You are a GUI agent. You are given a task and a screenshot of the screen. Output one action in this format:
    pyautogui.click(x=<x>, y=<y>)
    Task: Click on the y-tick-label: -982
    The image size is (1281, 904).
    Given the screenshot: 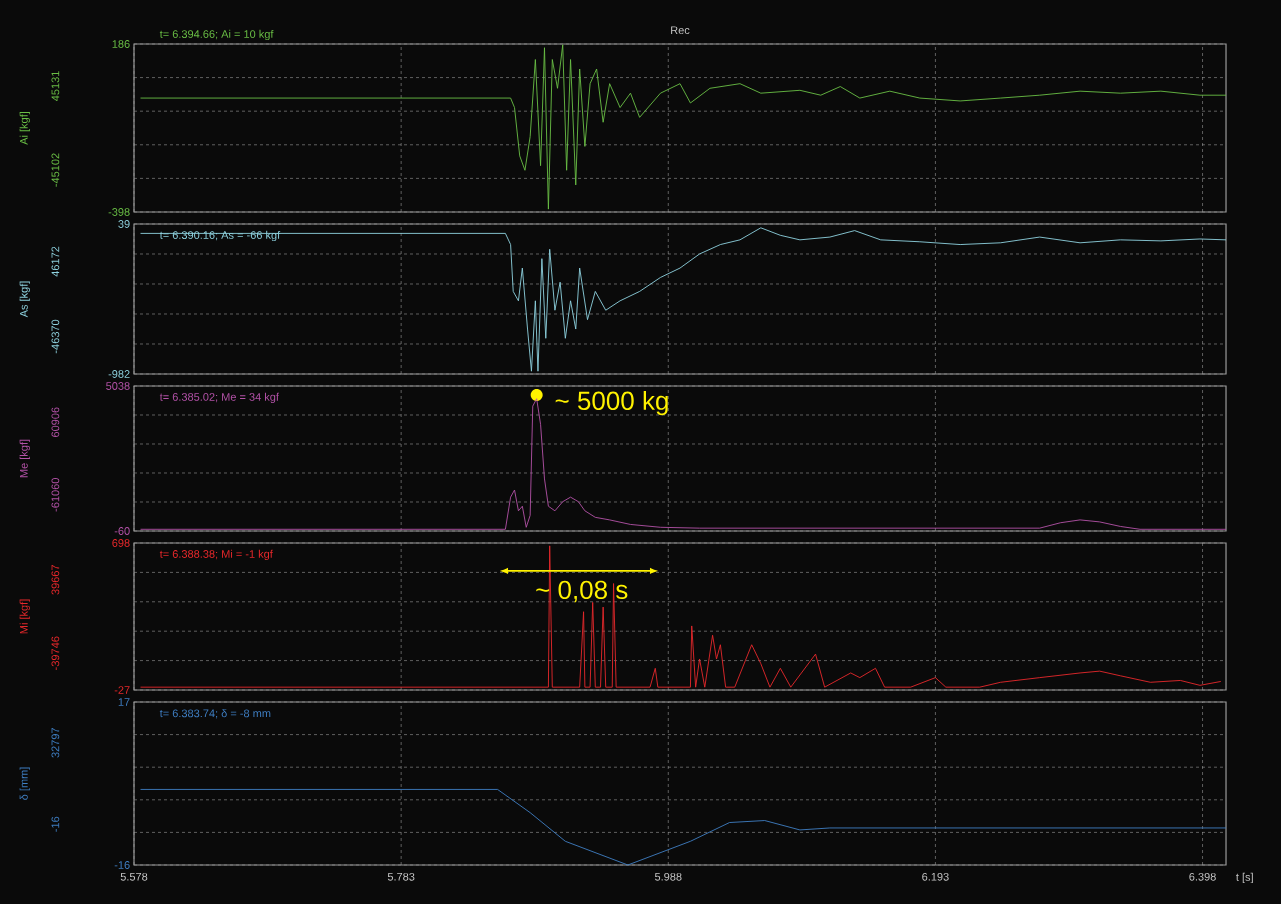 What is the action you would take?
    pyautogui.click(x=119, y=374)
    